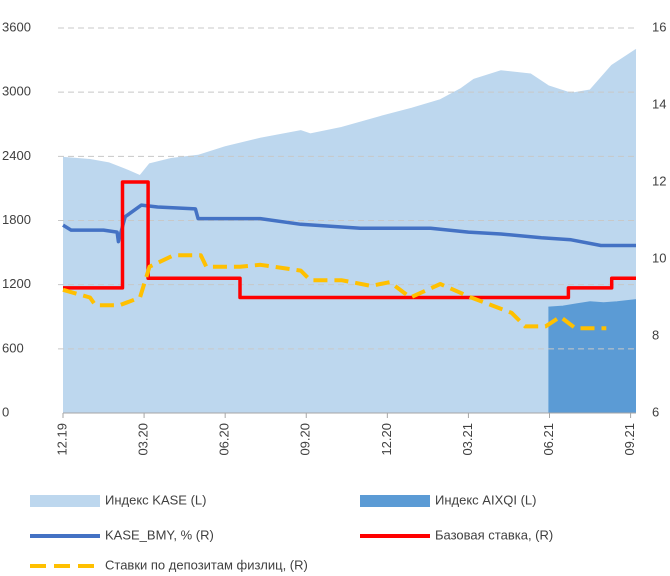  What do you see at coordinates (629, 439) in the screenshot?
I see `x-tick-label: 09.21` at bounding box center [629, 439].